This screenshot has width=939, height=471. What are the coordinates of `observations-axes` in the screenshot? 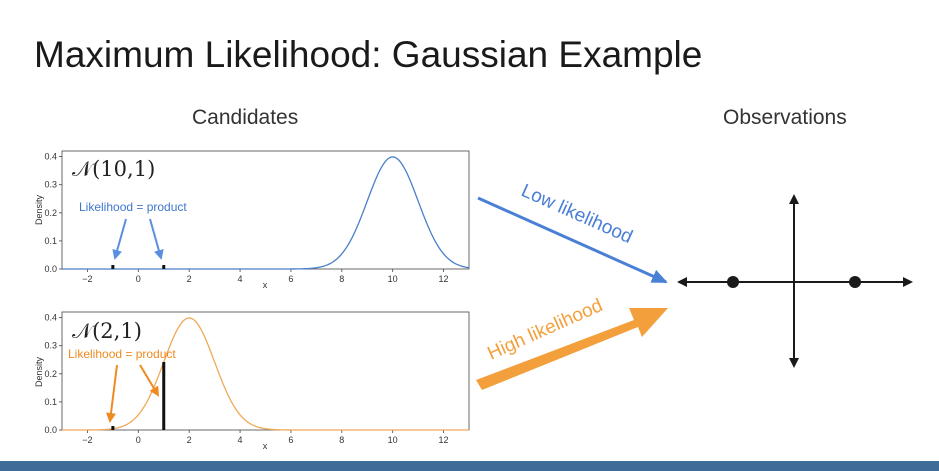 It's located at (795, 281).